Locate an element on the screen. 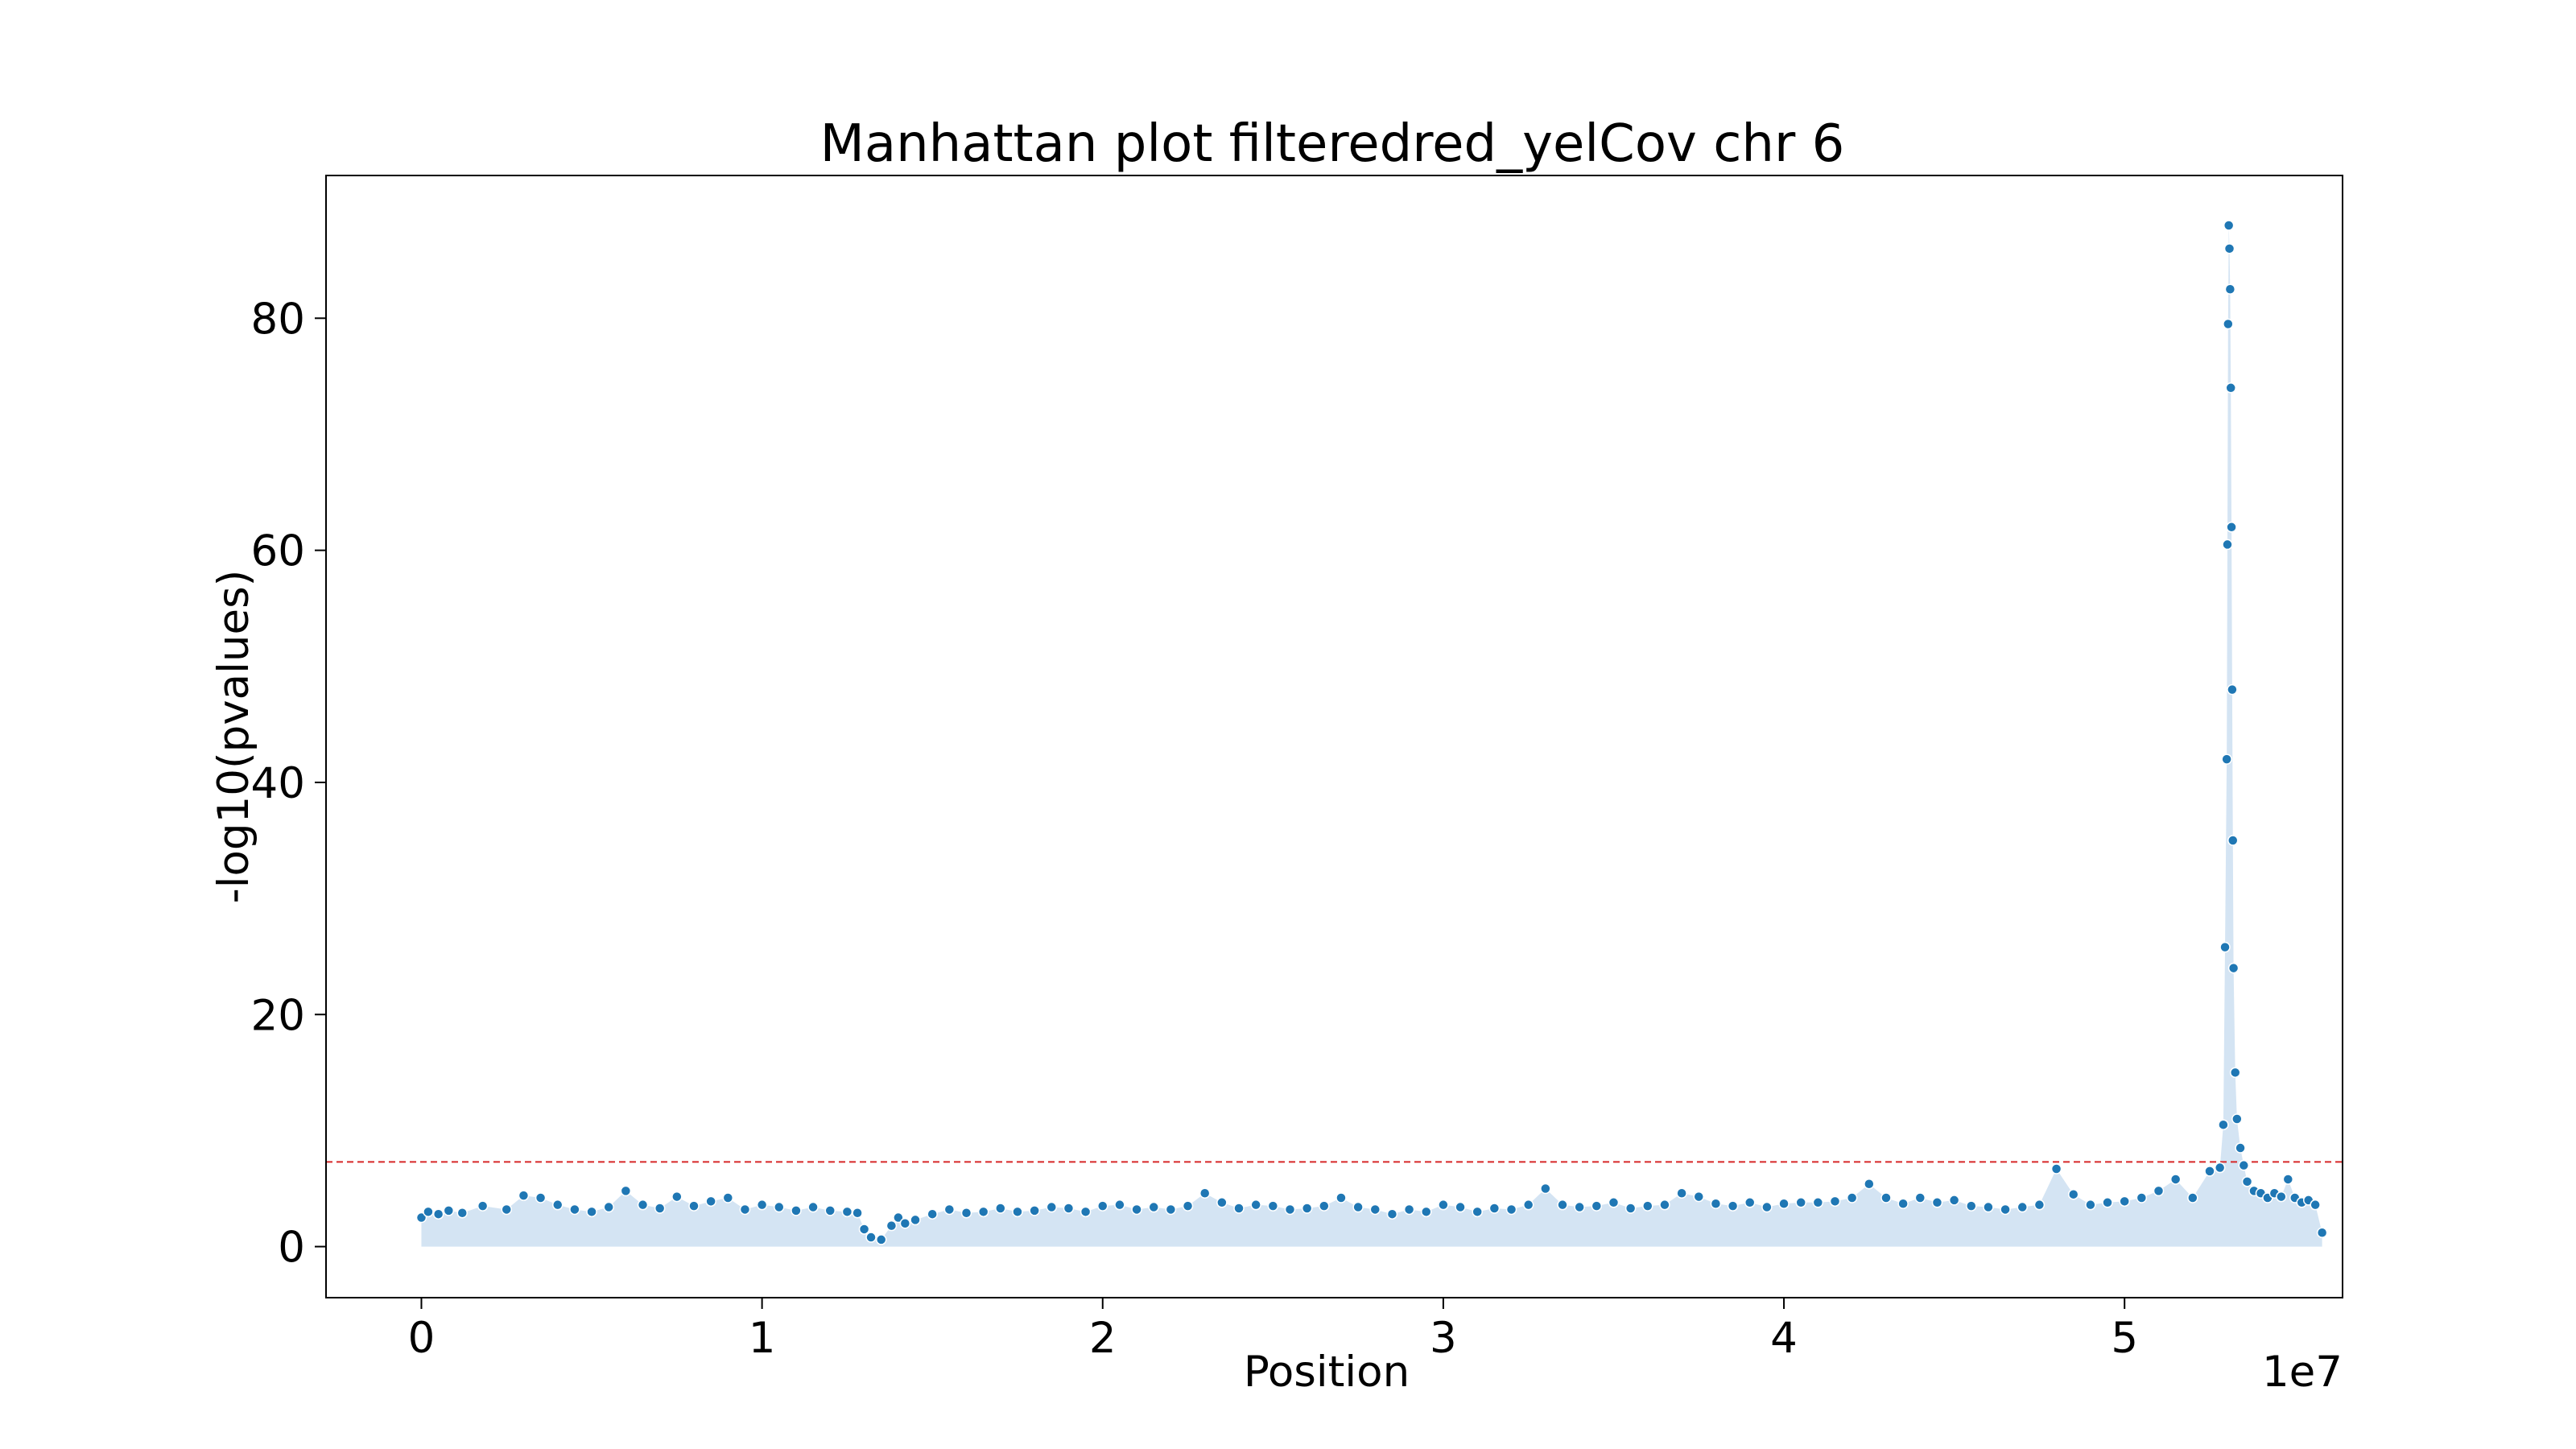  chart-title: Manhattan plot filteredred_yelCov chr 6 is located at coordinates (1332, 144).